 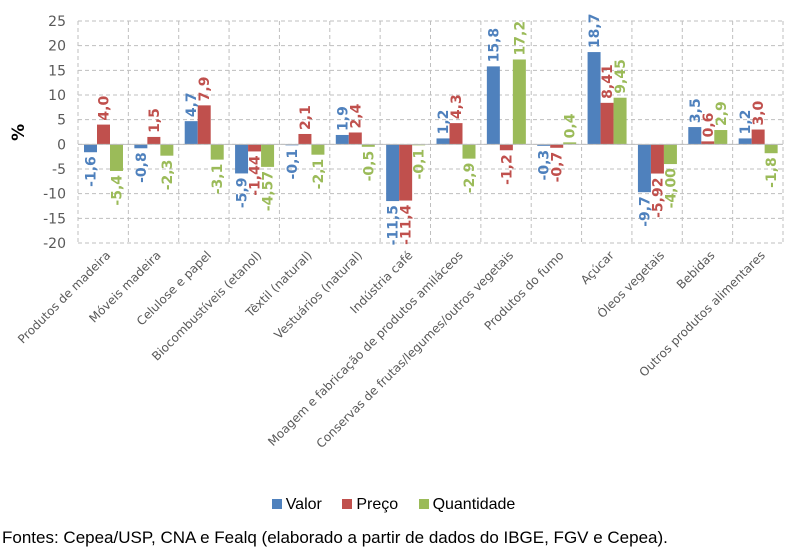 What do you see at coordinates (423, 504) in the screenshot?
I see `legend-swatch-quantidade` at bounding box center [423, 504].